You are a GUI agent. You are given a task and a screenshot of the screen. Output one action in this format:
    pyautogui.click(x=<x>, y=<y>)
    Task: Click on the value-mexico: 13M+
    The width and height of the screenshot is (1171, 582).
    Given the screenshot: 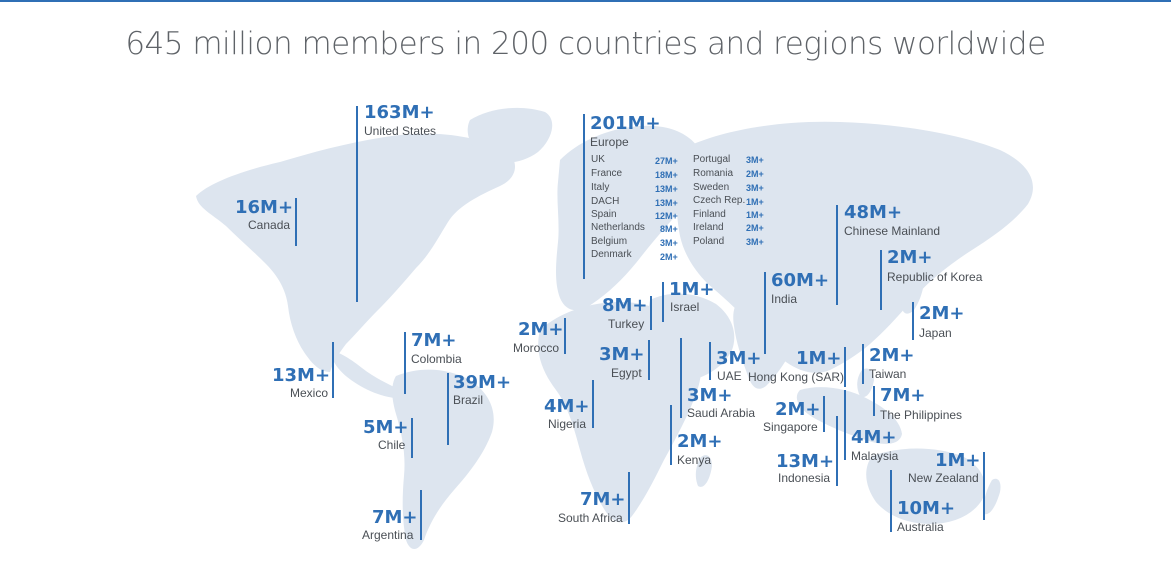 What is the action you would take?
    pyautogui.click(x=301, y=375)
    